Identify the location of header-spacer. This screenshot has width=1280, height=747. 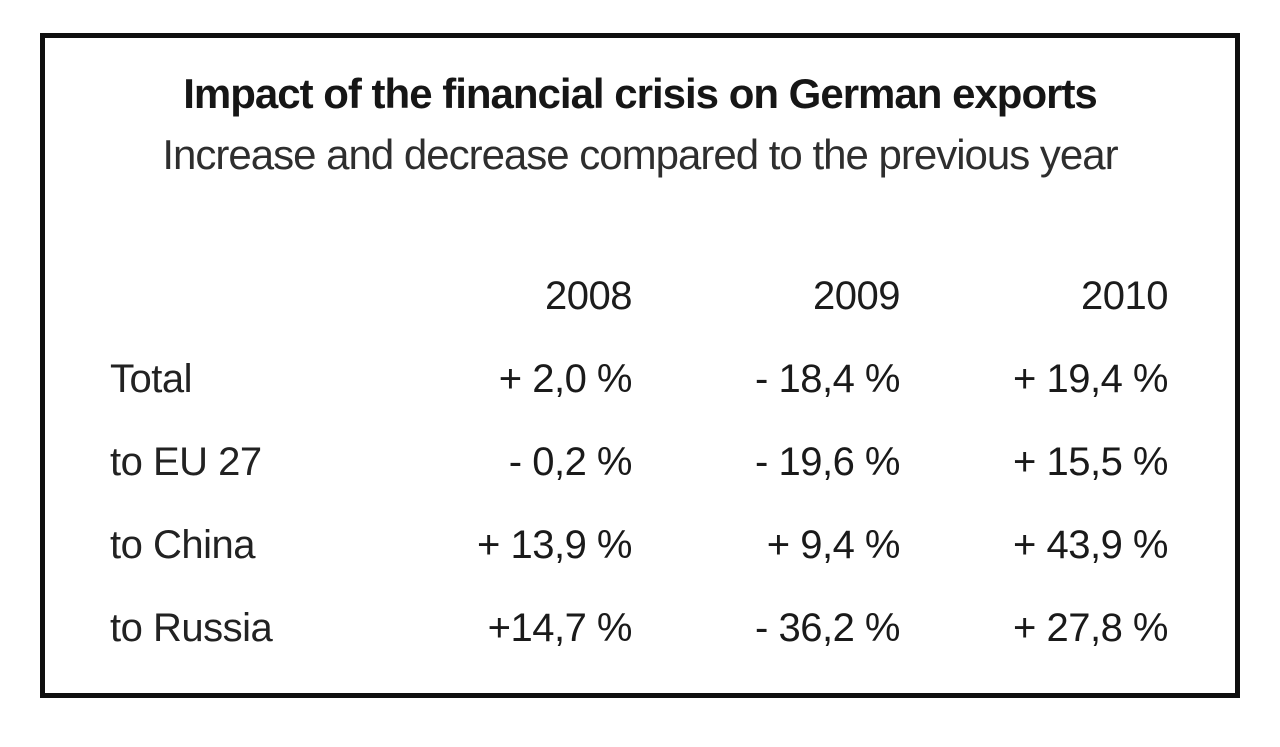
(237, 296).